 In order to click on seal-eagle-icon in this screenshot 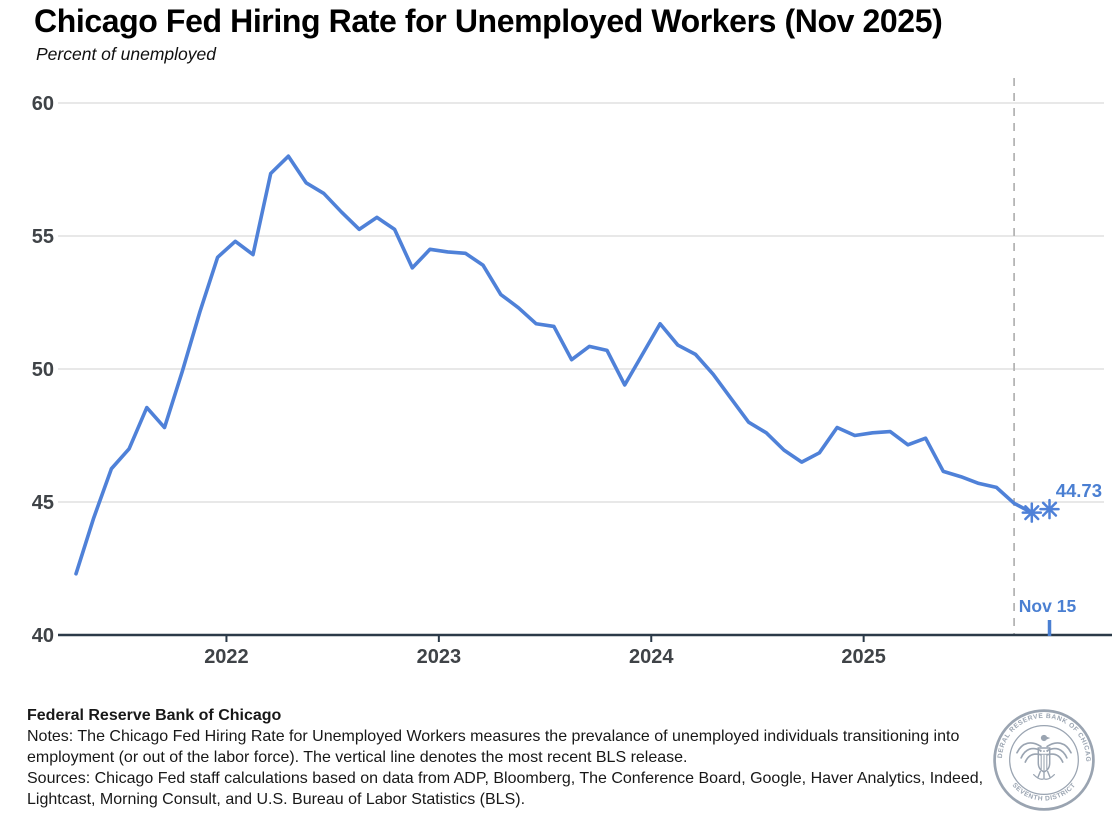, I will do `click(1044, 757)`.